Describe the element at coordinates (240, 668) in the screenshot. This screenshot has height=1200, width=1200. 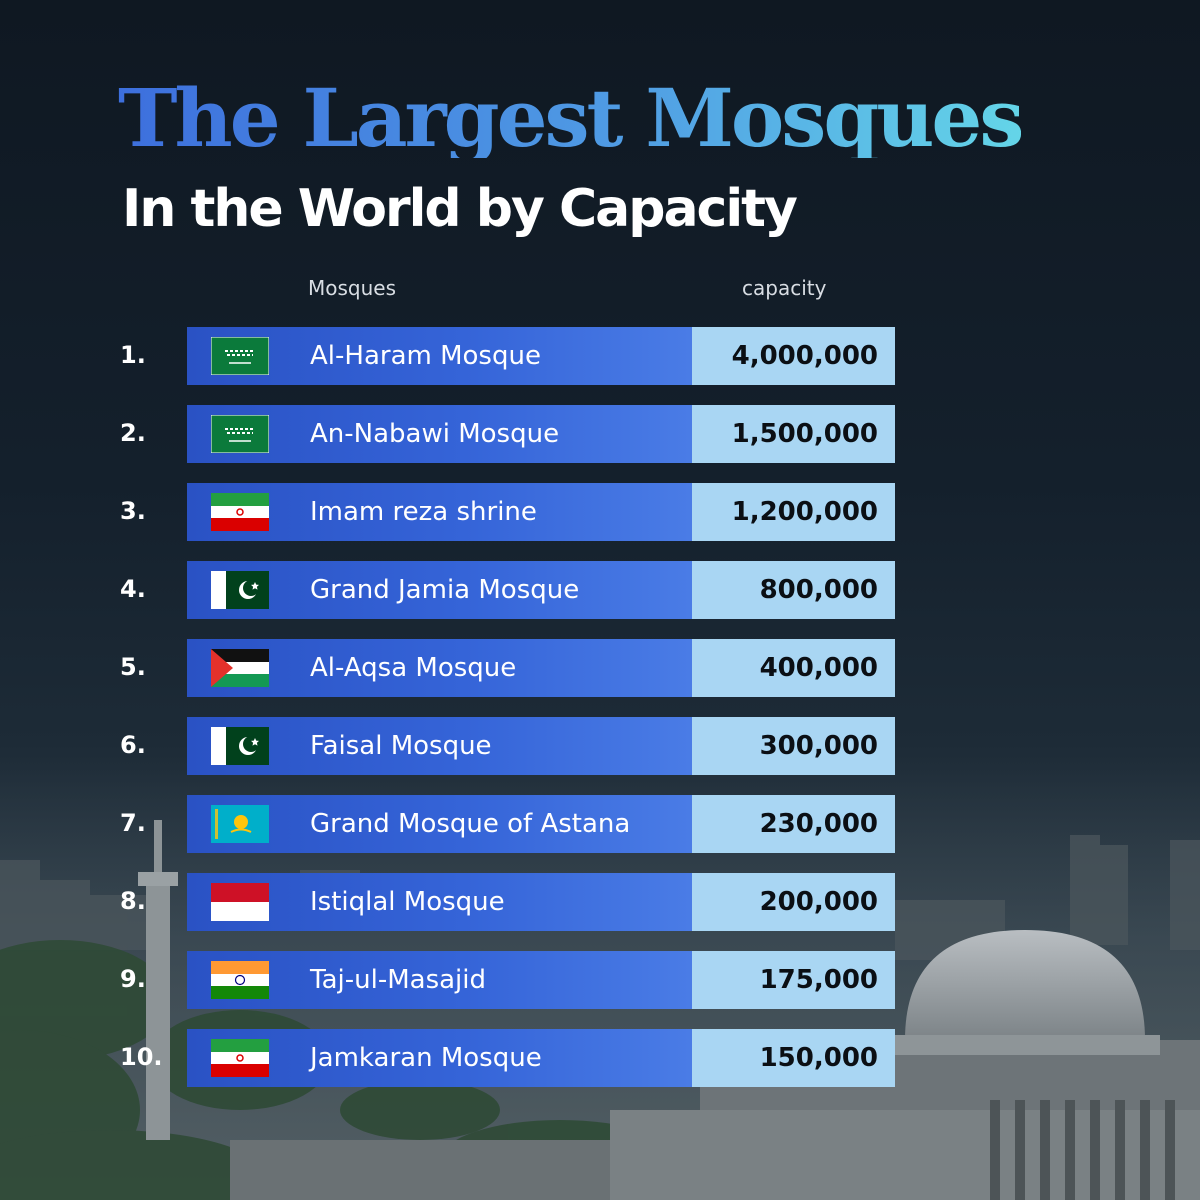
I see `palestine-flag-icon` at that location.